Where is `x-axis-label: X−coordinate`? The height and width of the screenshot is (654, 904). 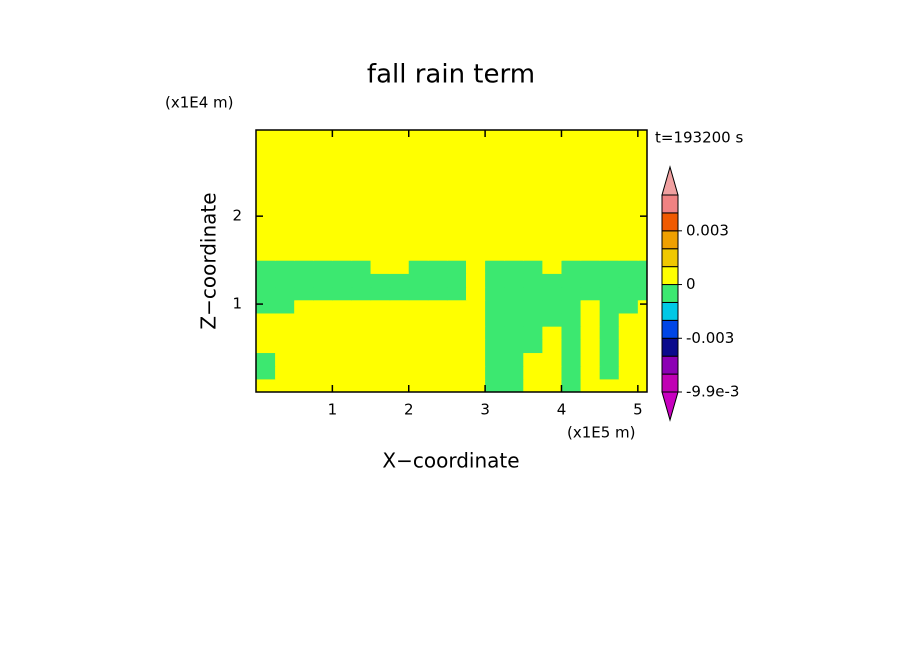
x-axis-label: X−coordinate is located at coordinates (450, 461).